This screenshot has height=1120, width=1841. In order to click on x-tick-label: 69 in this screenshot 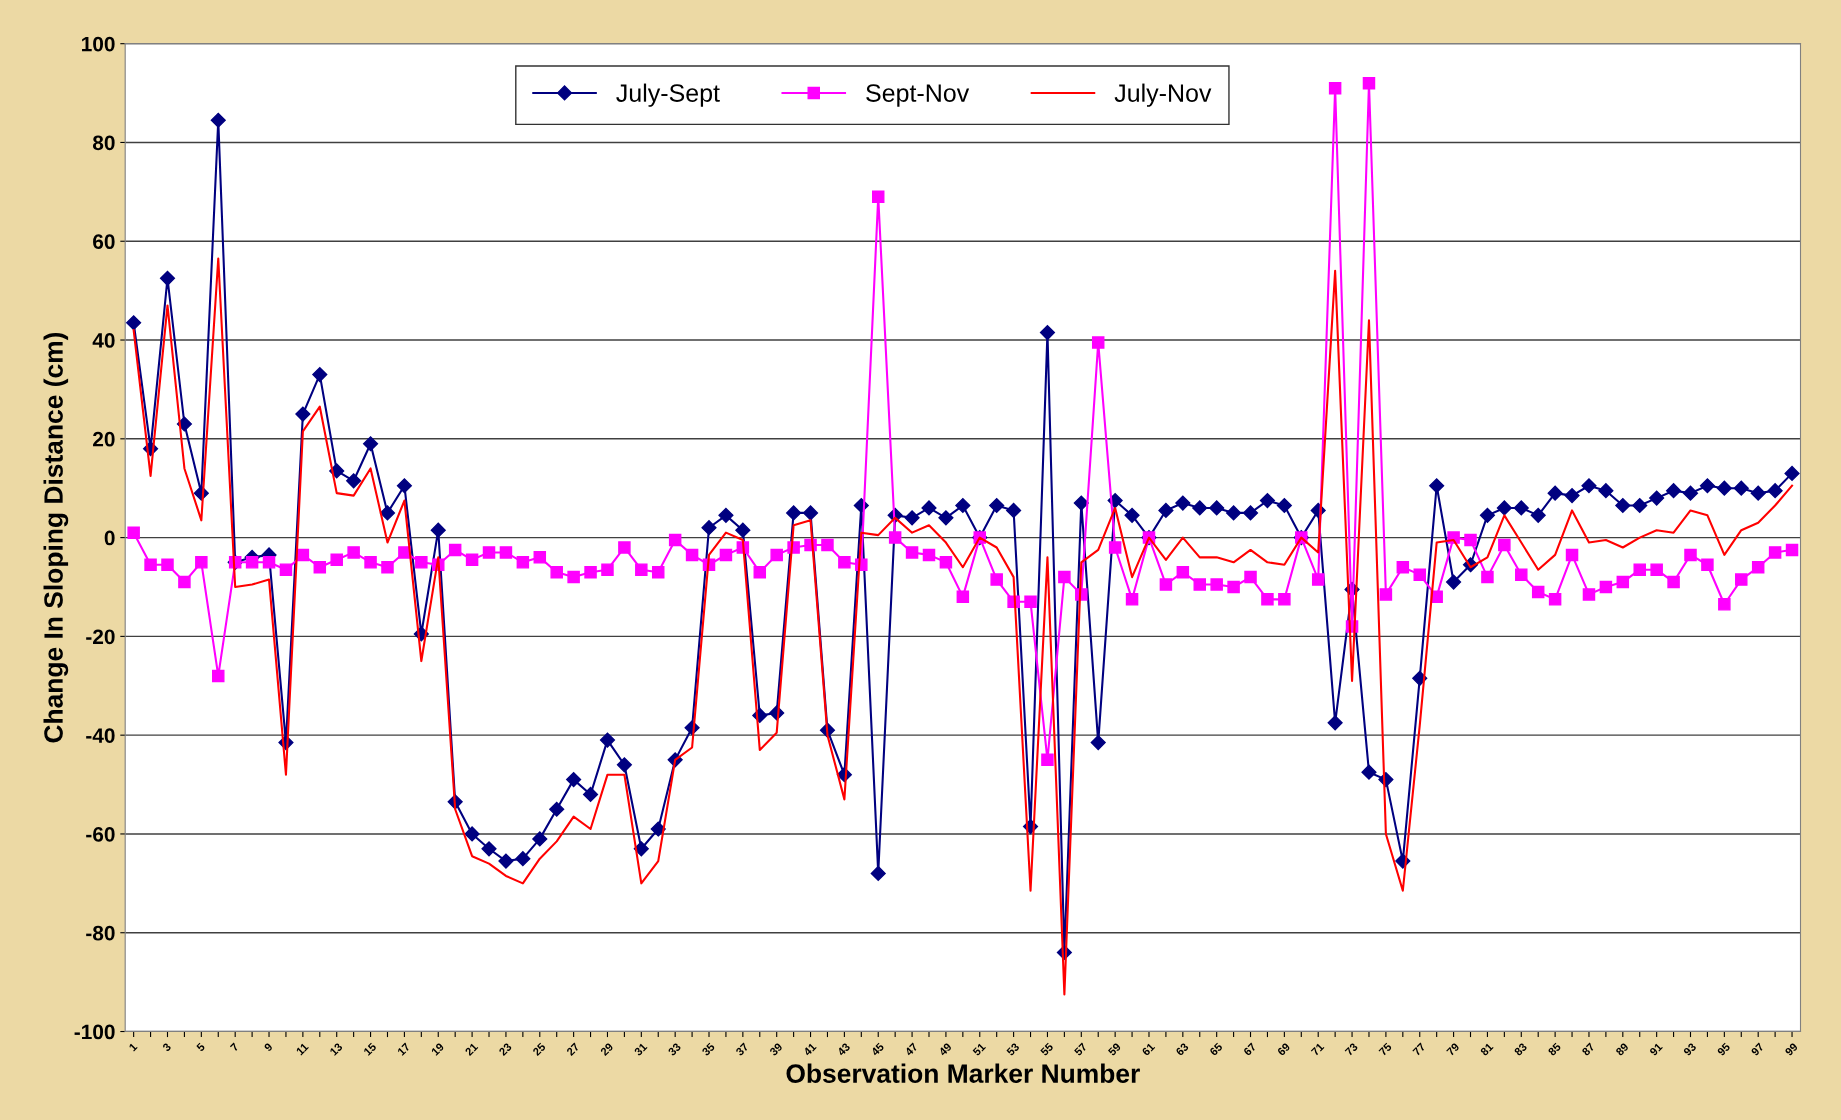, I will do `click(1283, 1049)`.